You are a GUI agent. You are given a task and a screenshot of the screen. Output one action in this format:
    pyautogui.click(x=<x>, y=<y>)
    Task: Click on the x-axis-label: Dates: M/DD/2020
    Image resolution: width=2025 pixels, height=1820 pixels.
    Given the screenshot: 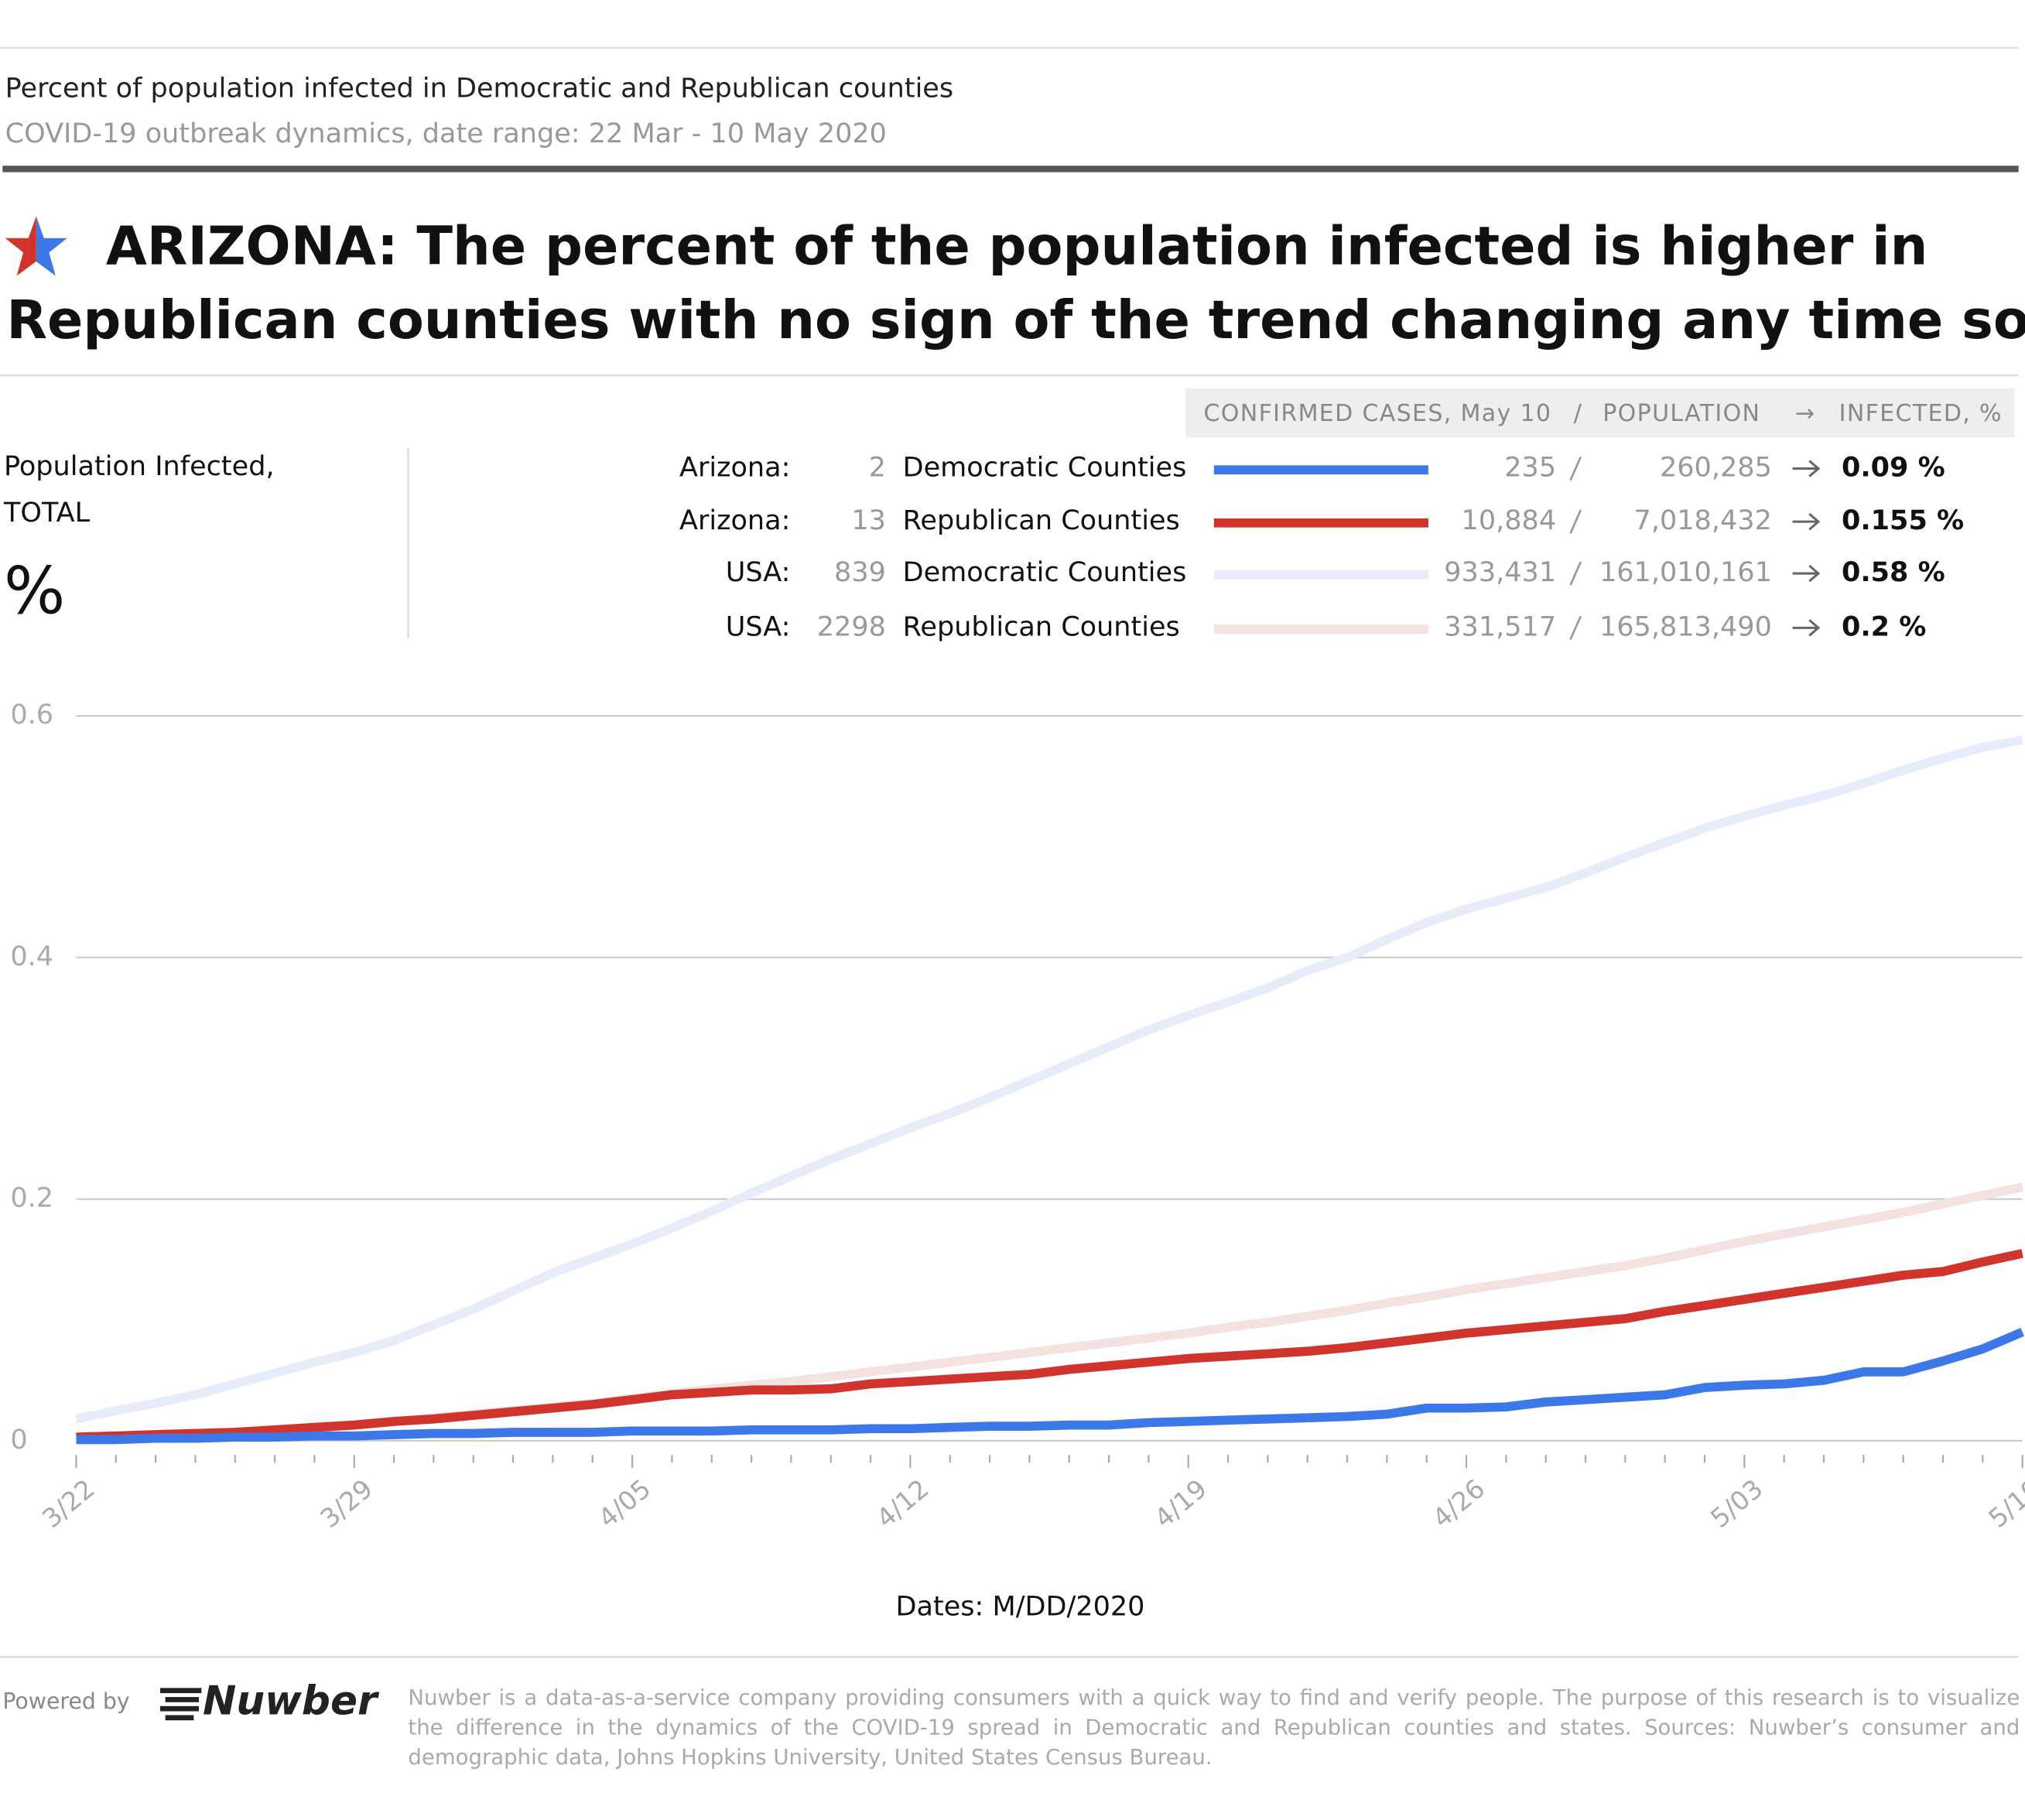 What is the action you would take?
    pyautogui.click(x=1020, y=1607)
    